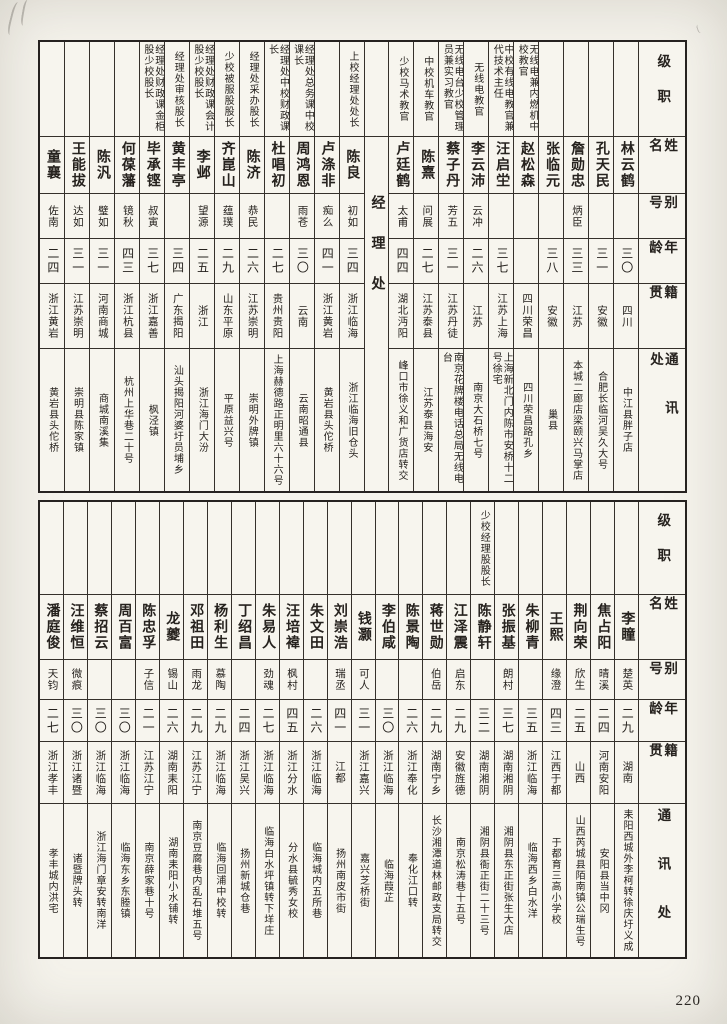 The image size is (727, 1024). What do you see at coordinates (626, 316) in the screenshot?
I see `person-native-text: 四川` at bounding box center [626, 316].